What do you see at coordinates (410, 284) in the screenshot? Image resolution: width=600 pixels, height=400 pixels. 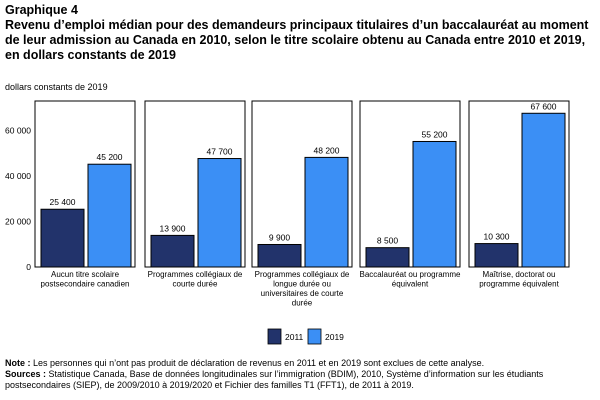 I see `category-label: équivalent` at bounding box center [410, 284].